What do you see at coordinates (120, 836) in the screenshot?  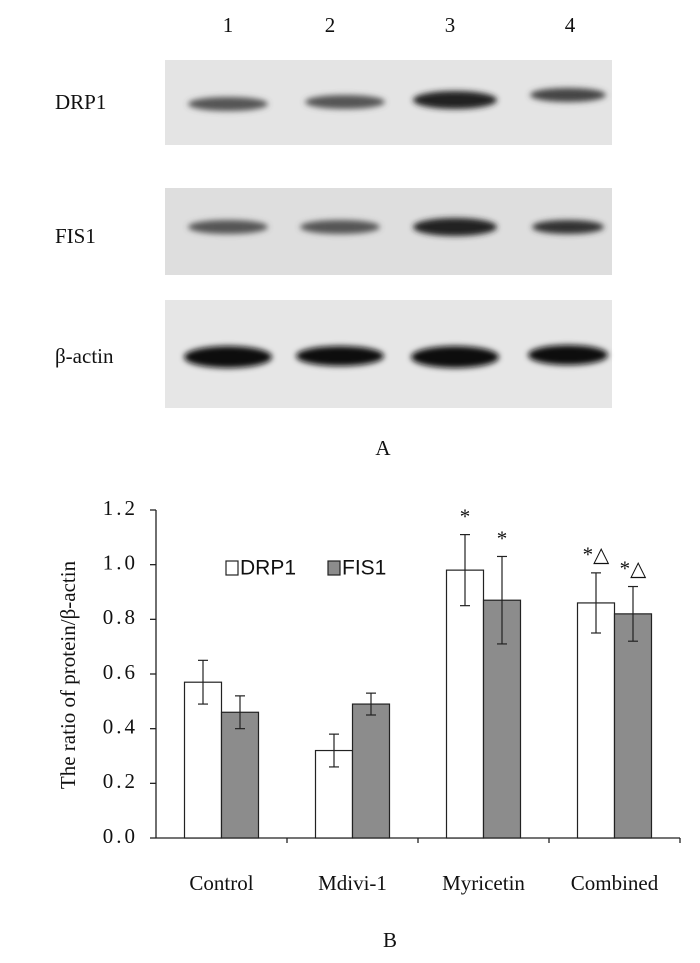 I see `y-tick-label: 0.0` at bounding box center [120, 836].